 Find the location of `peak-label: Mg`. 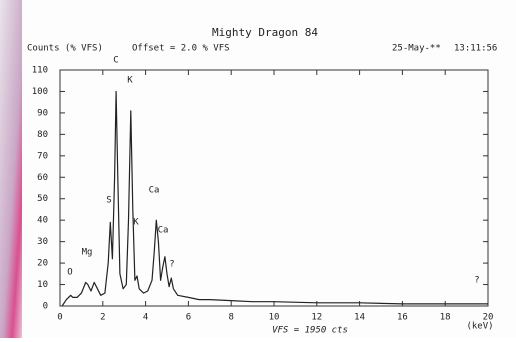

peak-label: Mg is located at coordinates (87, 253).